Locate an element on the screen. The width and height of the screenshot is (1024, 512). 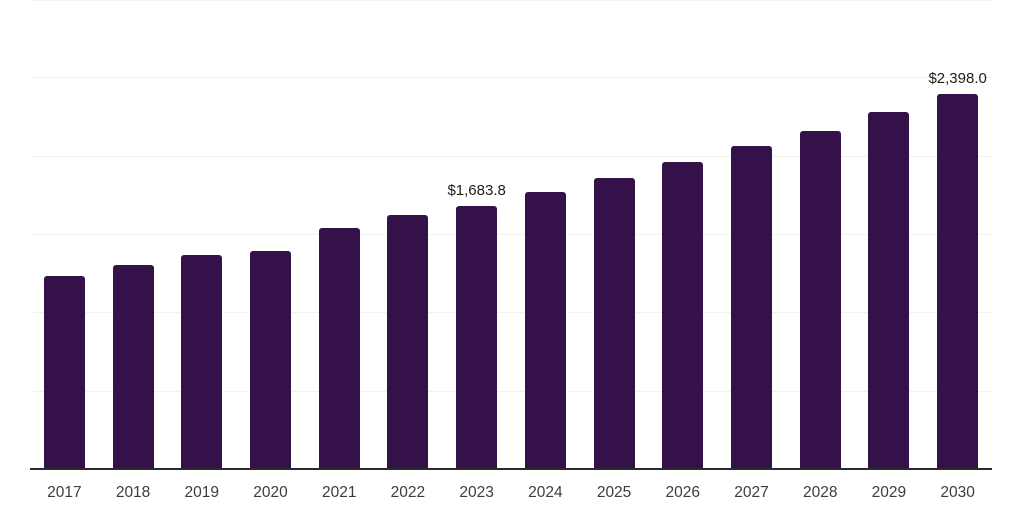
x-tick-2018: 2018 is located at coordinates (133, 492).